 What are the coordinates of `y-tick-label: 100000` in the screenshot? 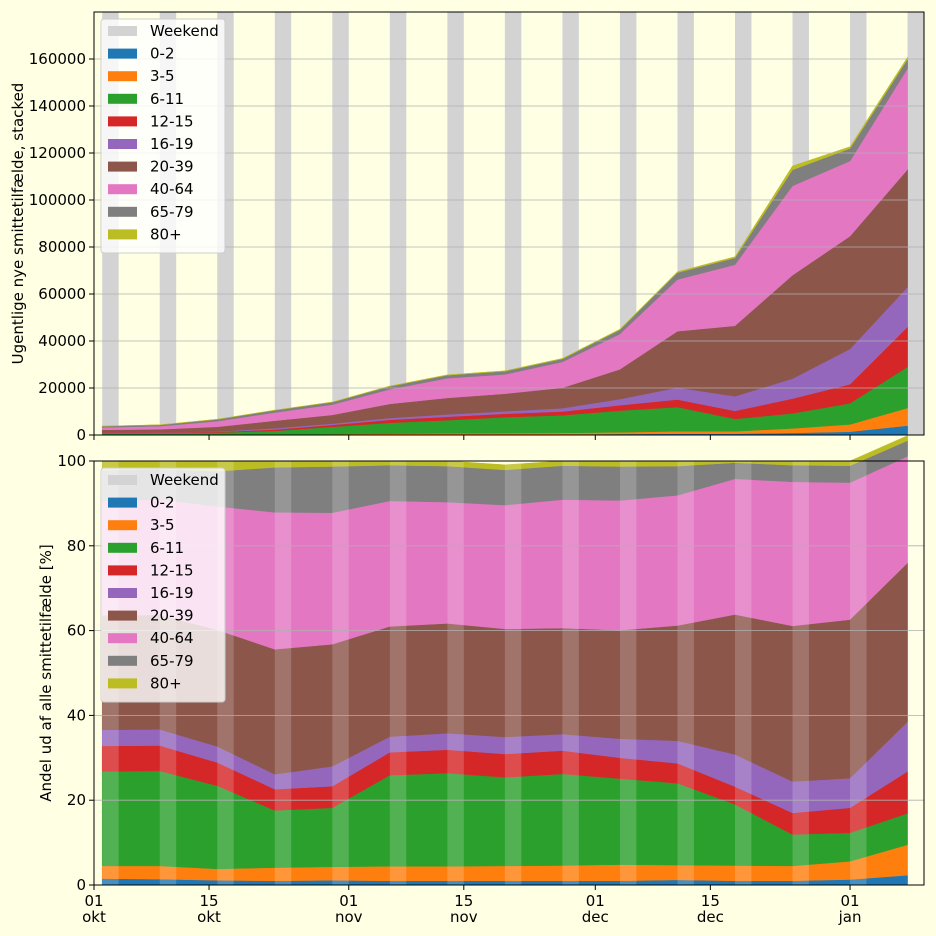 It's located at (57, 200).